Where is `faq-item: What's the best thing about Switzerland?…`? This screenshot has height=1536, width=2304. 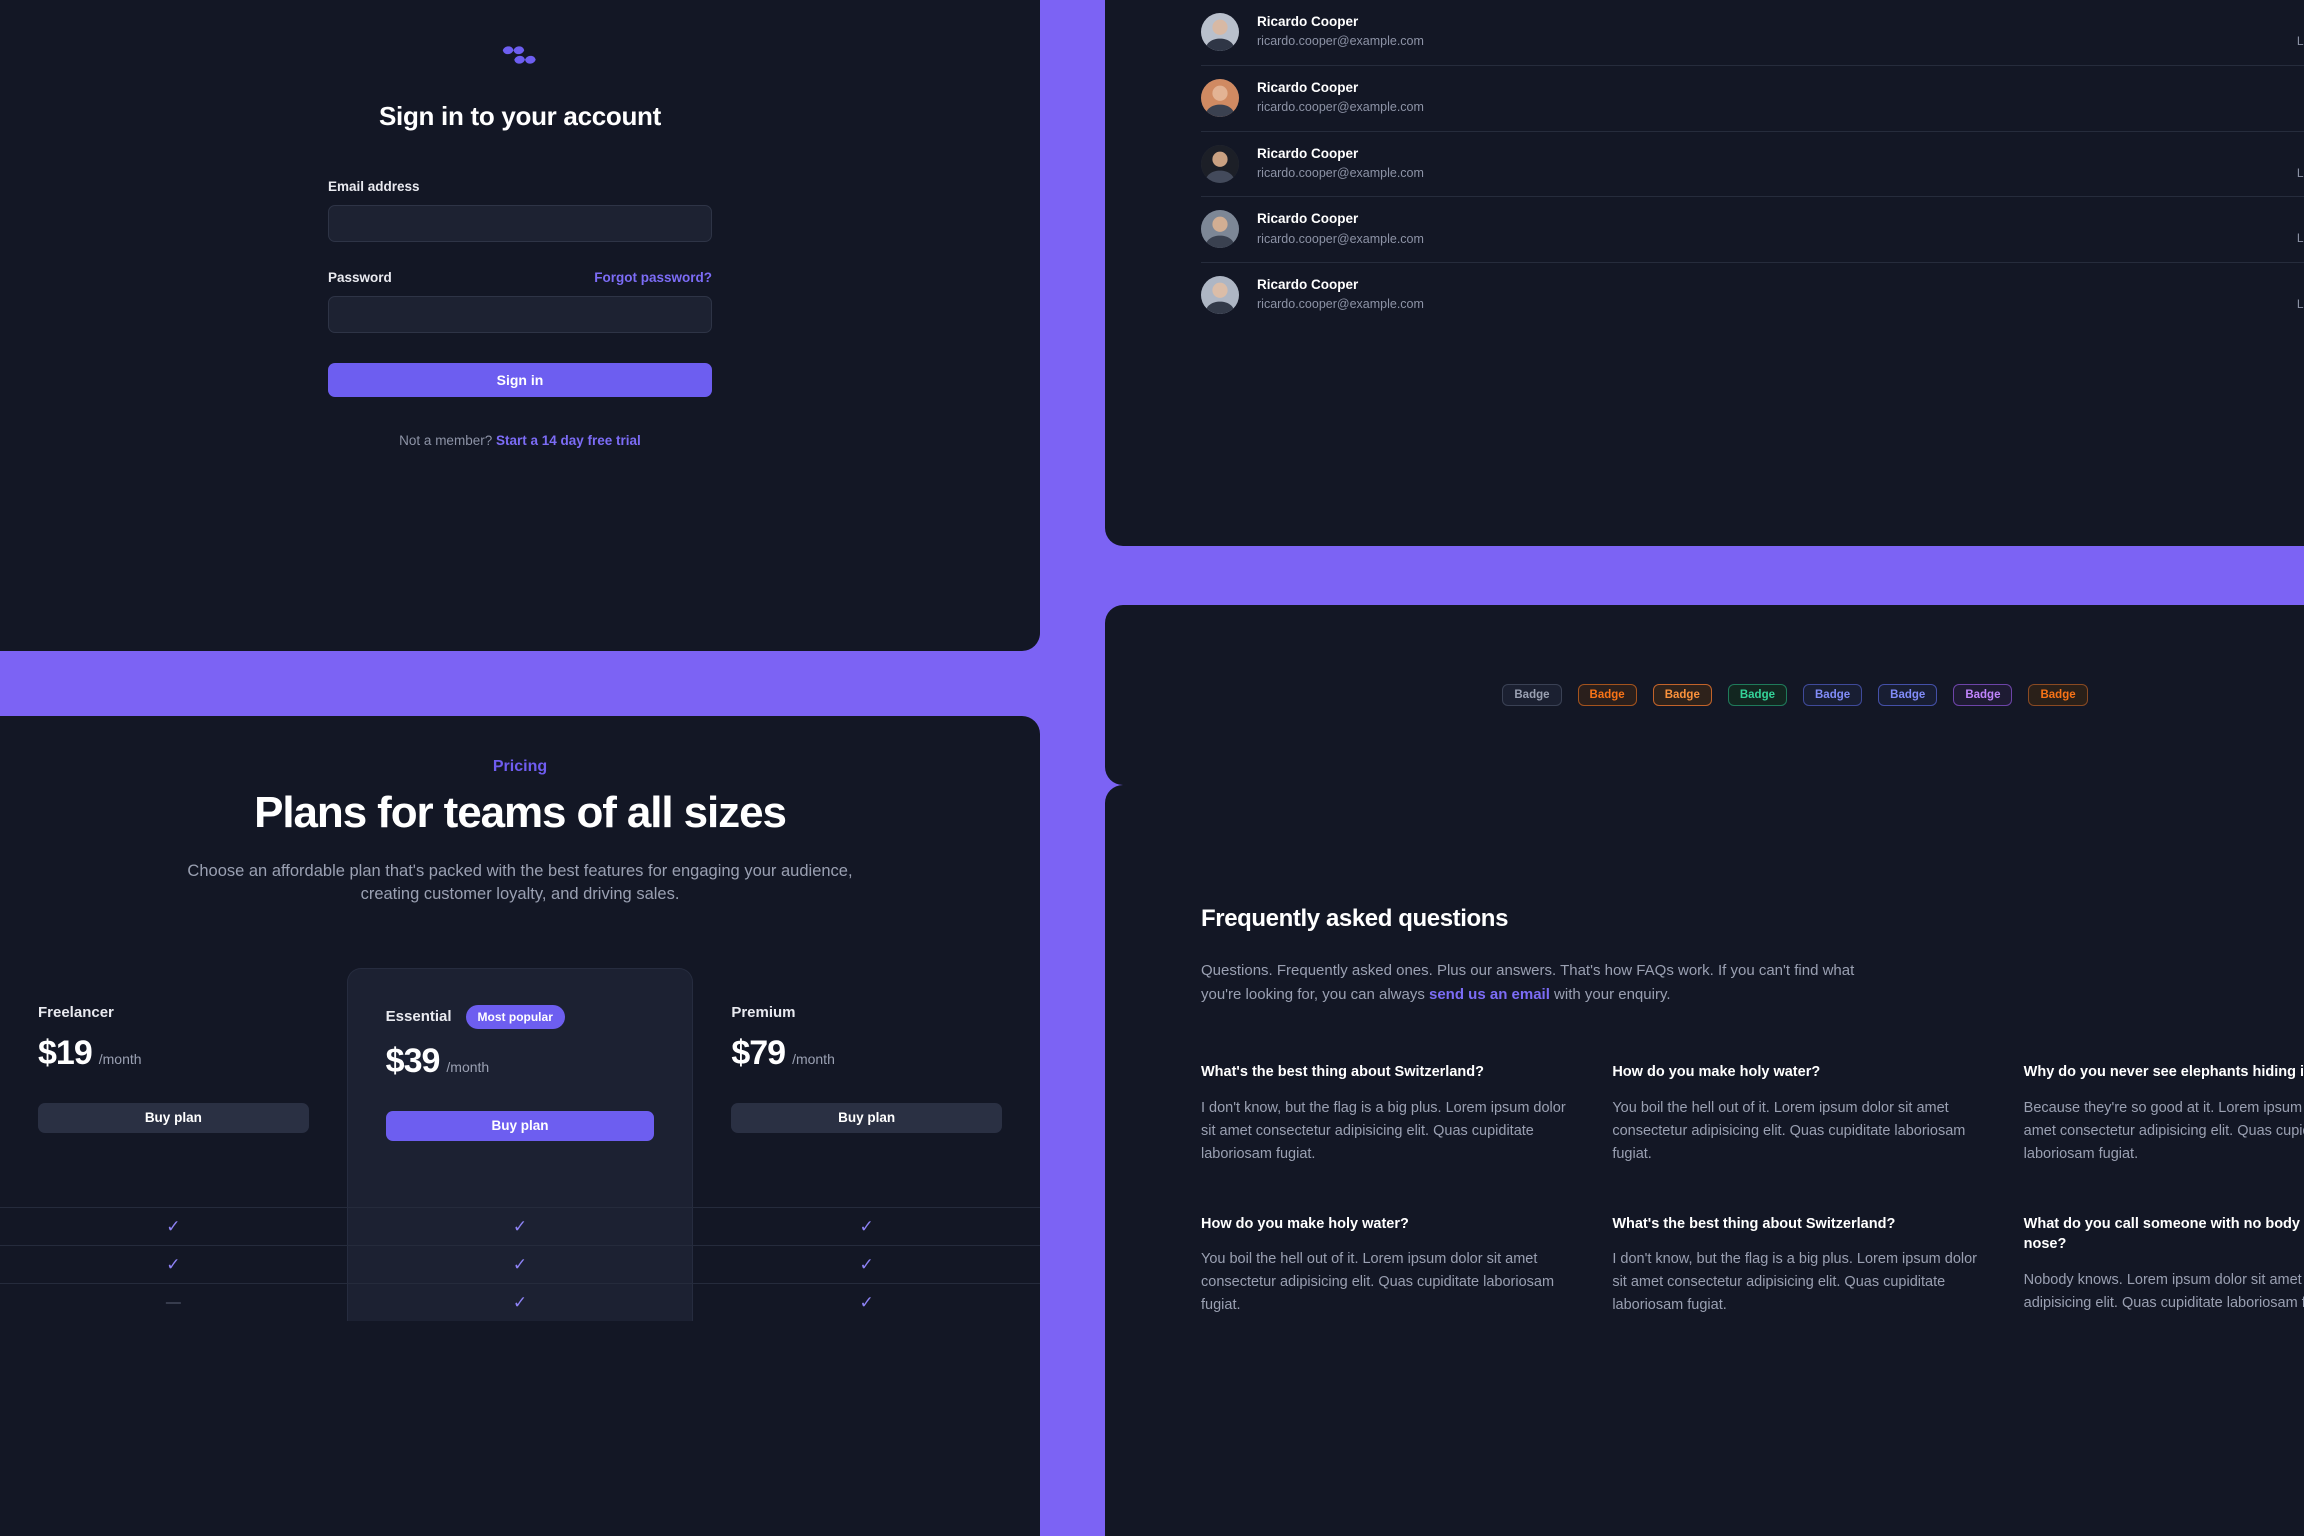 faq-item: What's the best thing about Switzerland?… is located at coordinates (1383, 1113).